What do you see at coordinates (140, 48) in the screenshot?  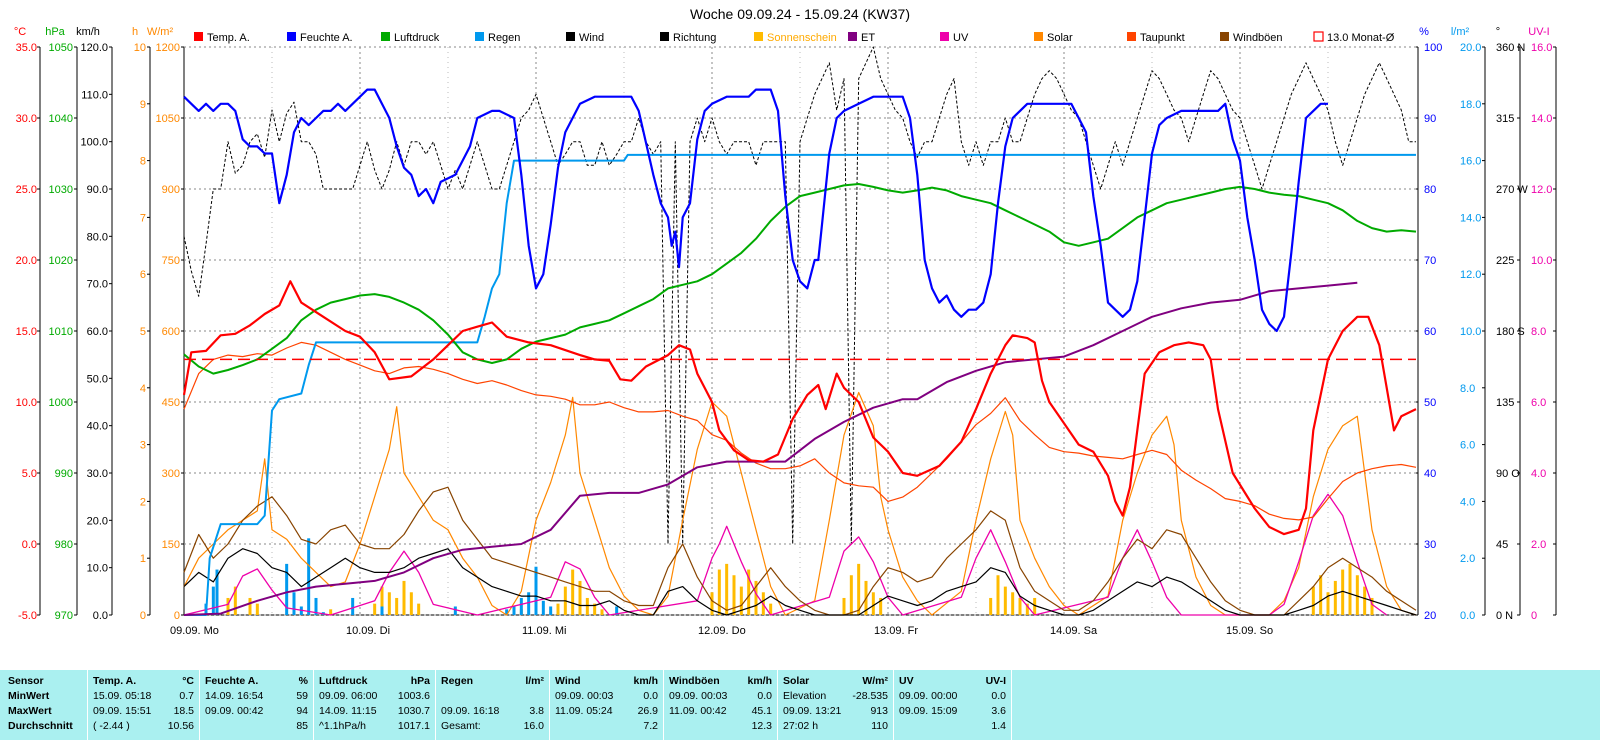 I see `axis-tick-label: 10` at bounding box center [140, 48].